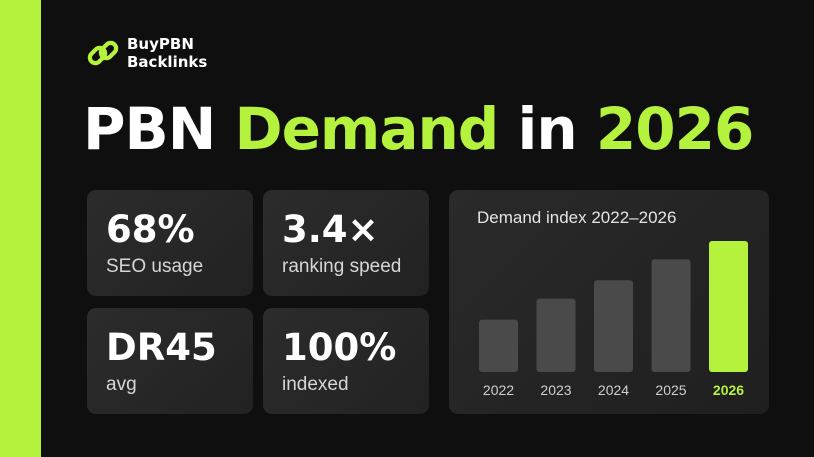 This screenshot has width=814, height=457. What do you see at coordinates (728, 306) in the screenshot?
I see `bar-2026` at bounding box center [728, 306].